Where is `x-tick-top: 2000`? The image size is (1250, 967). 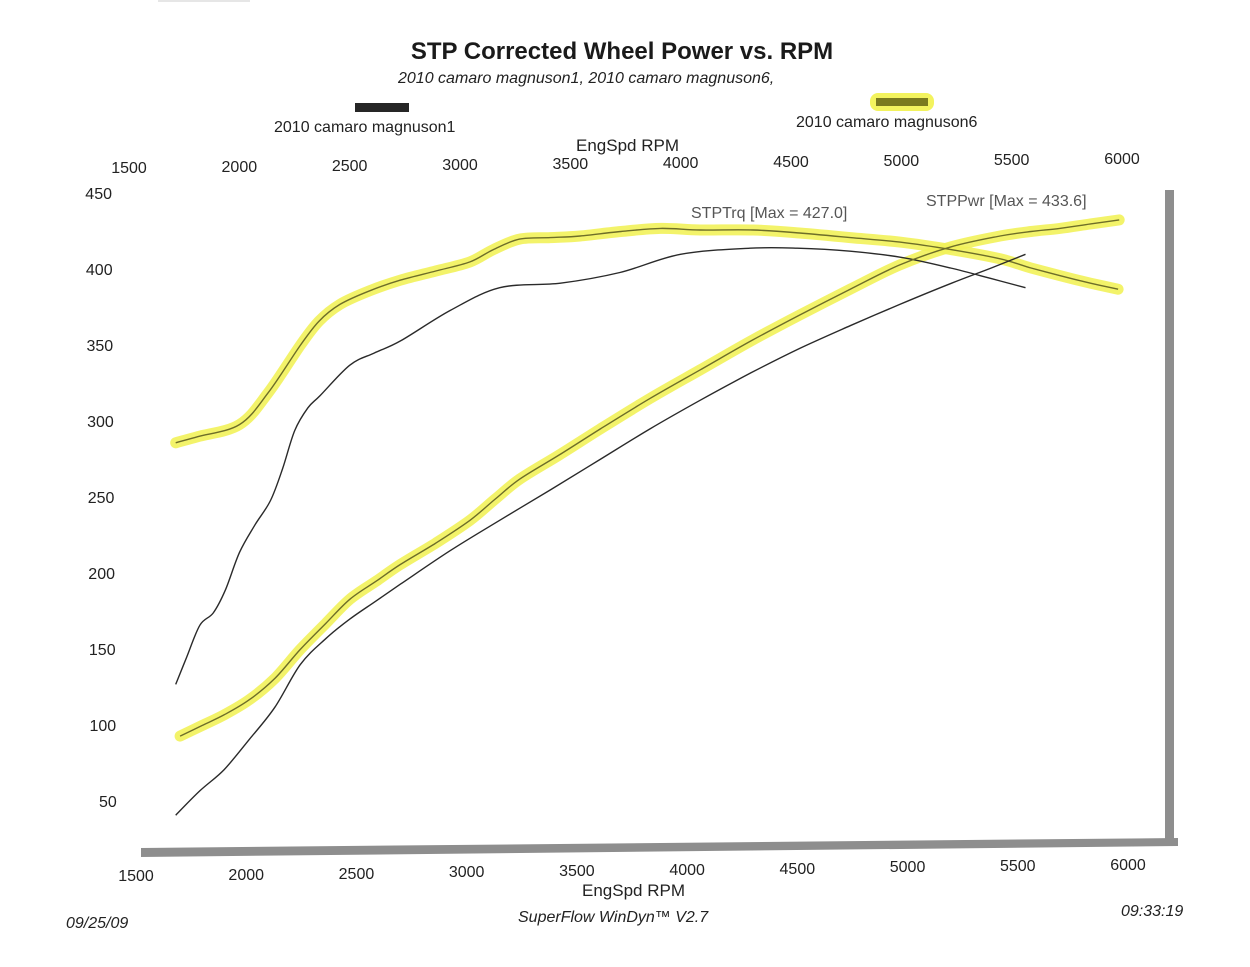 x-tick-top: 2000 is located at coordinates (239, 167).